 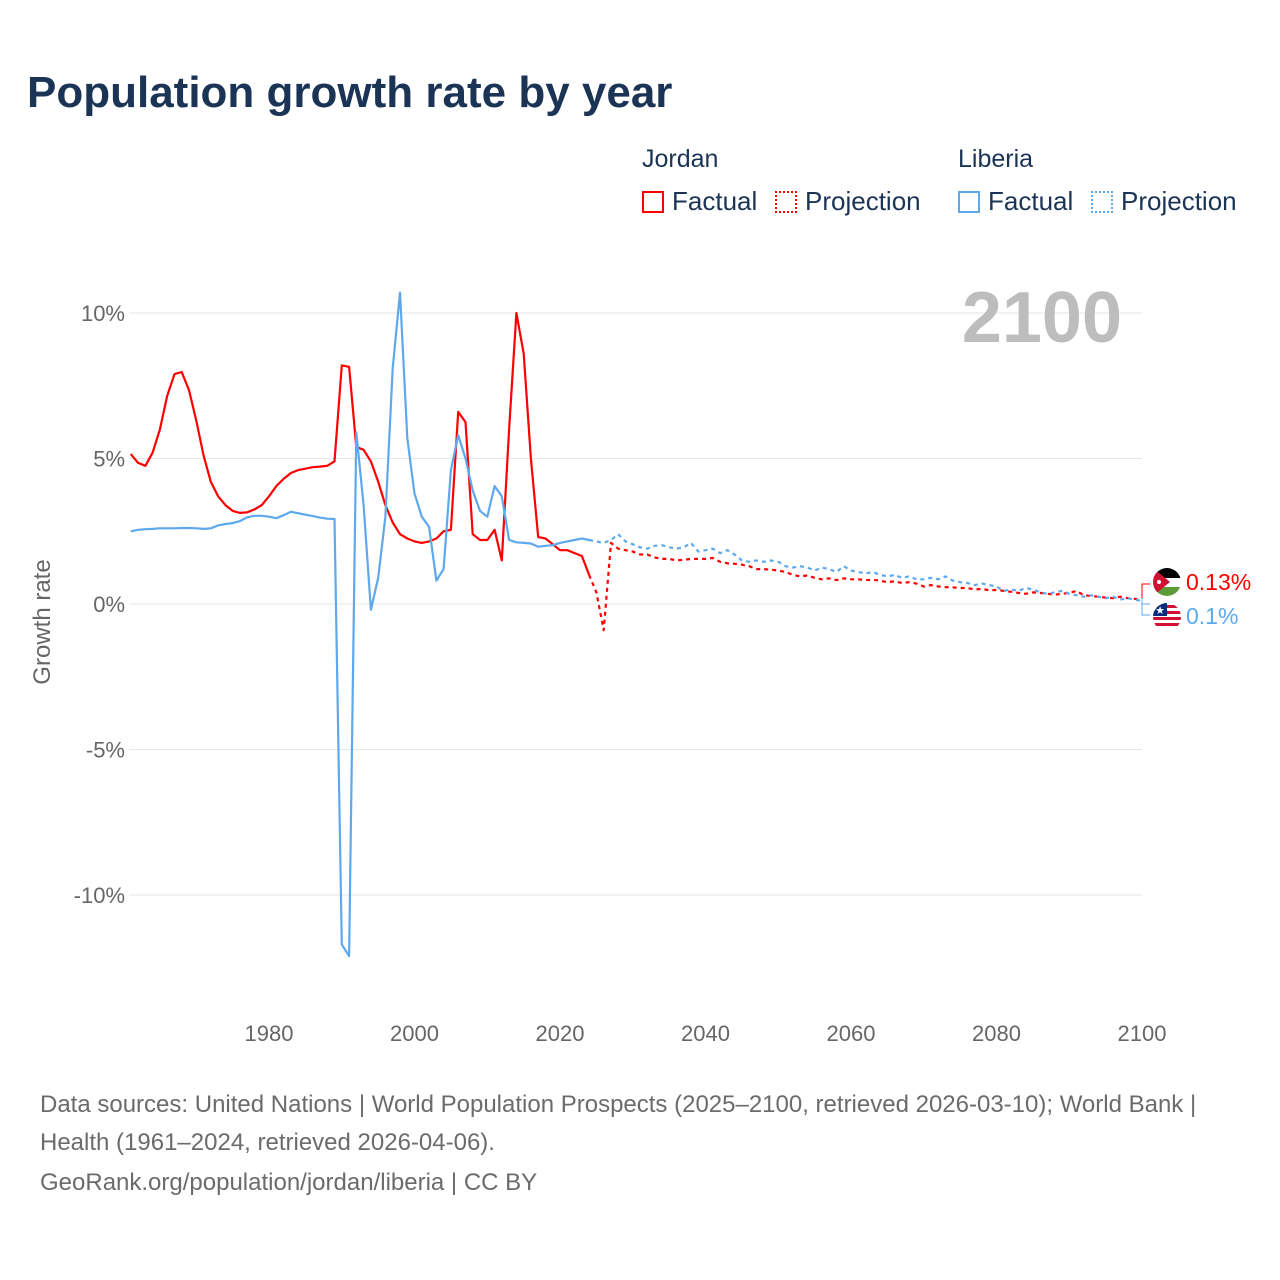 What do you see at coordinates (1042, 318) in the screenshot?
I see `year-watermark: 2100` at bounding box center [1042, 318].